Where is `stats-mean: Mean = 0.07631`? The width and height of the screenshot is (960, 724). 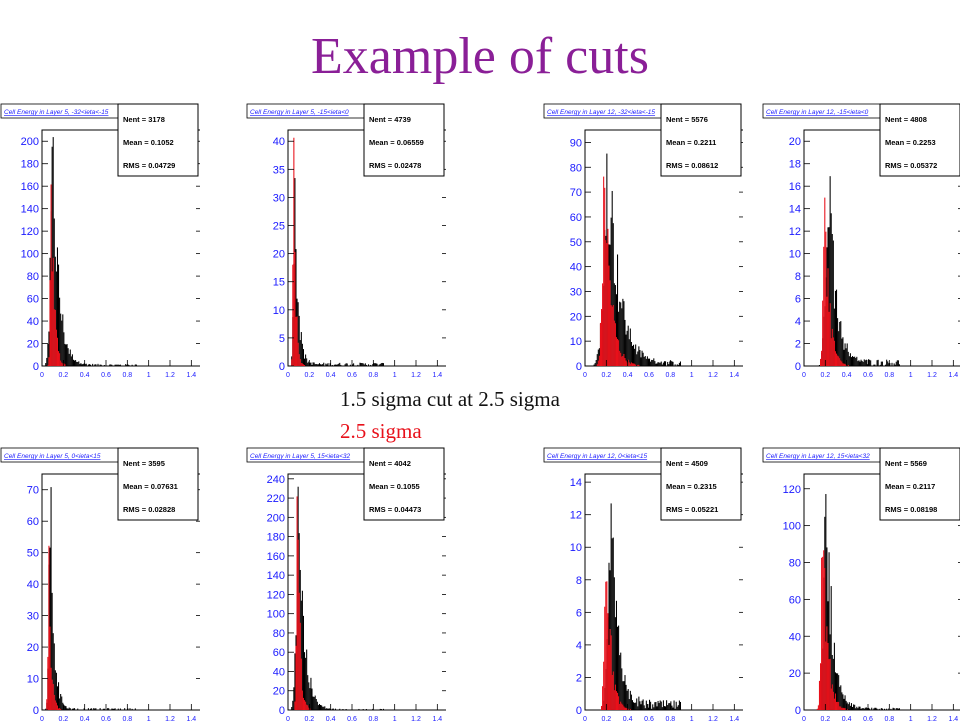
stats-mean: Mean = 0.07631 is located at coordinates (150, 486).